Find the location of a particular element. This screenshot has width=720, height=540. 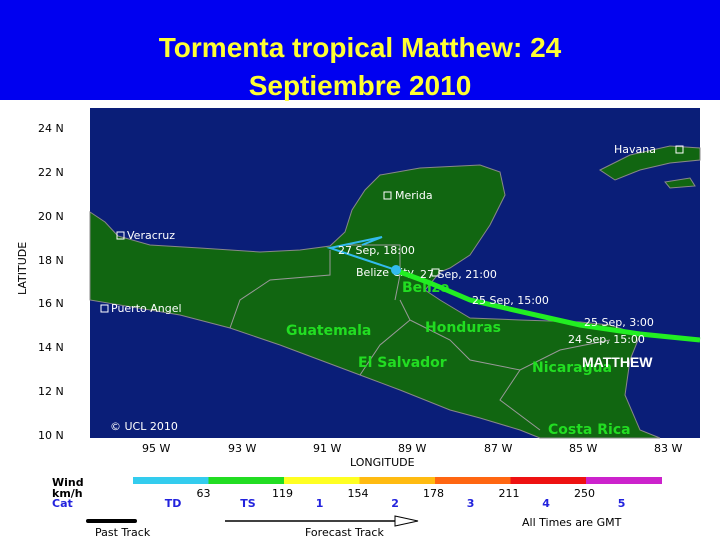

wind-threshold: 178 is located at coordinates (433, 493).